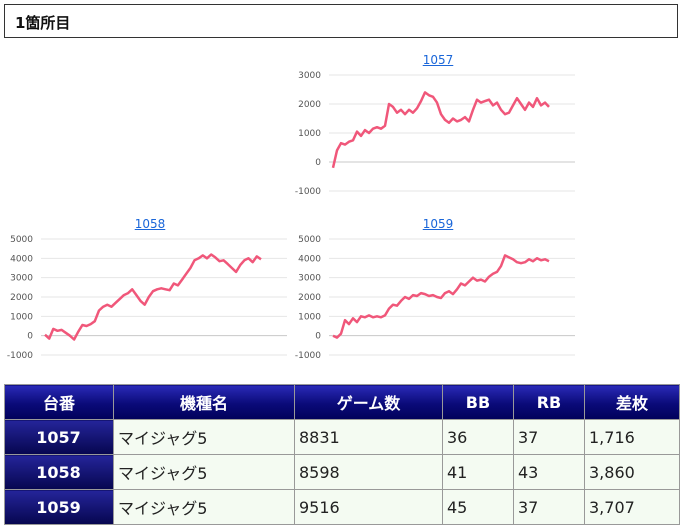 The width and height of the screenshot is (682, 525). I want to click on section-title: 1箇所目, so click(43, 23).